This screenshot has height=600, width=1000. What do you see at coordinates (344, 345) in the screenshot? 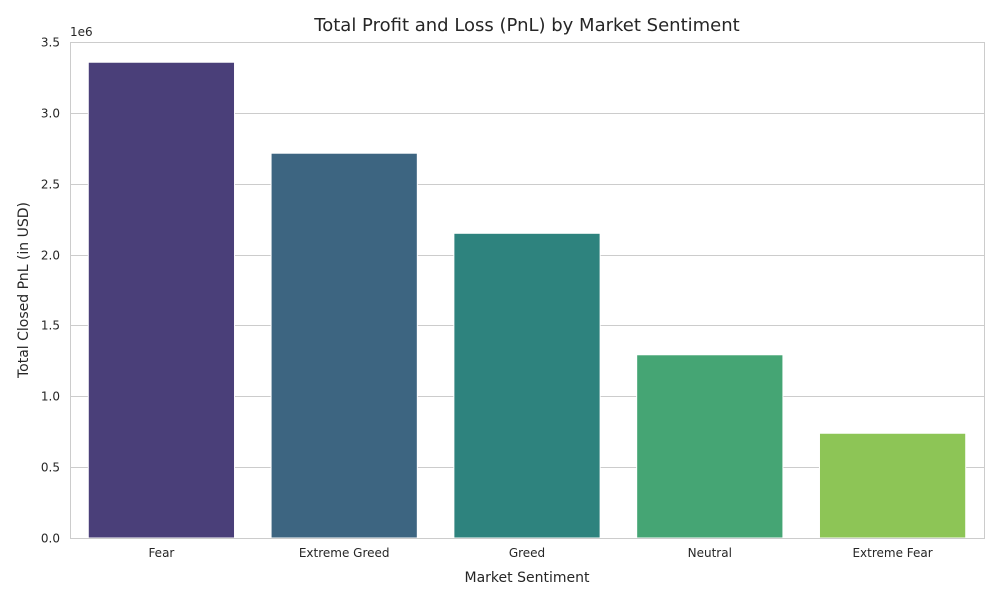
I see `bar-extreme-greed` at bounding box center [344, 345].